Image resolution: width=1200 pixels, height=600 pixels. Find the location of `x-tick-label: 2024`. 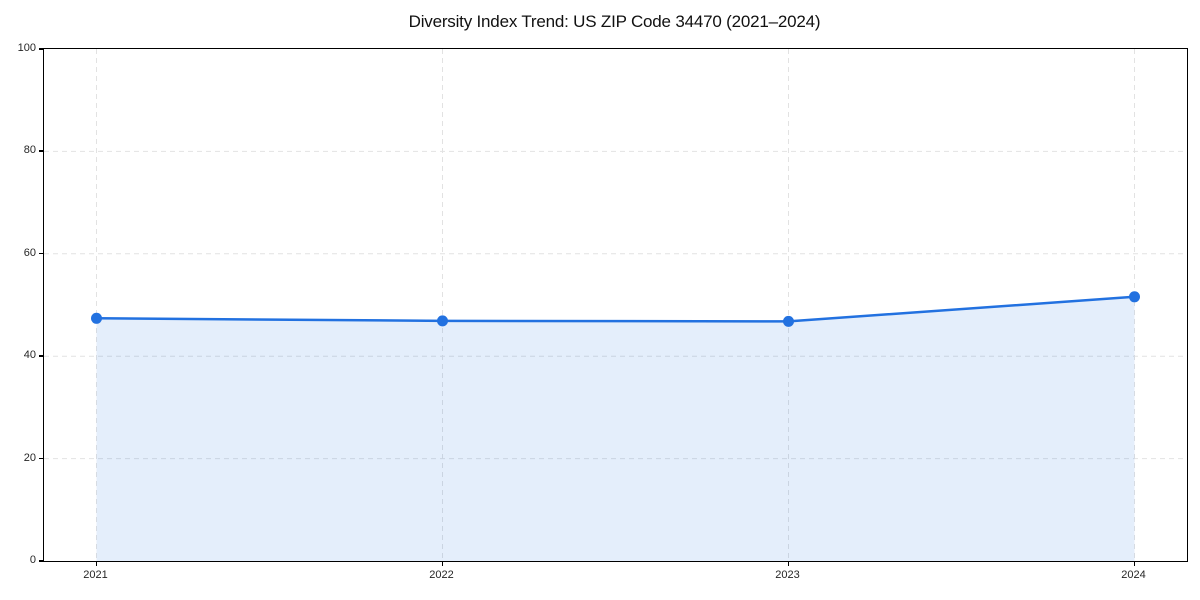

x-tick-label: 2024 is located at coordinates (1133, 575).